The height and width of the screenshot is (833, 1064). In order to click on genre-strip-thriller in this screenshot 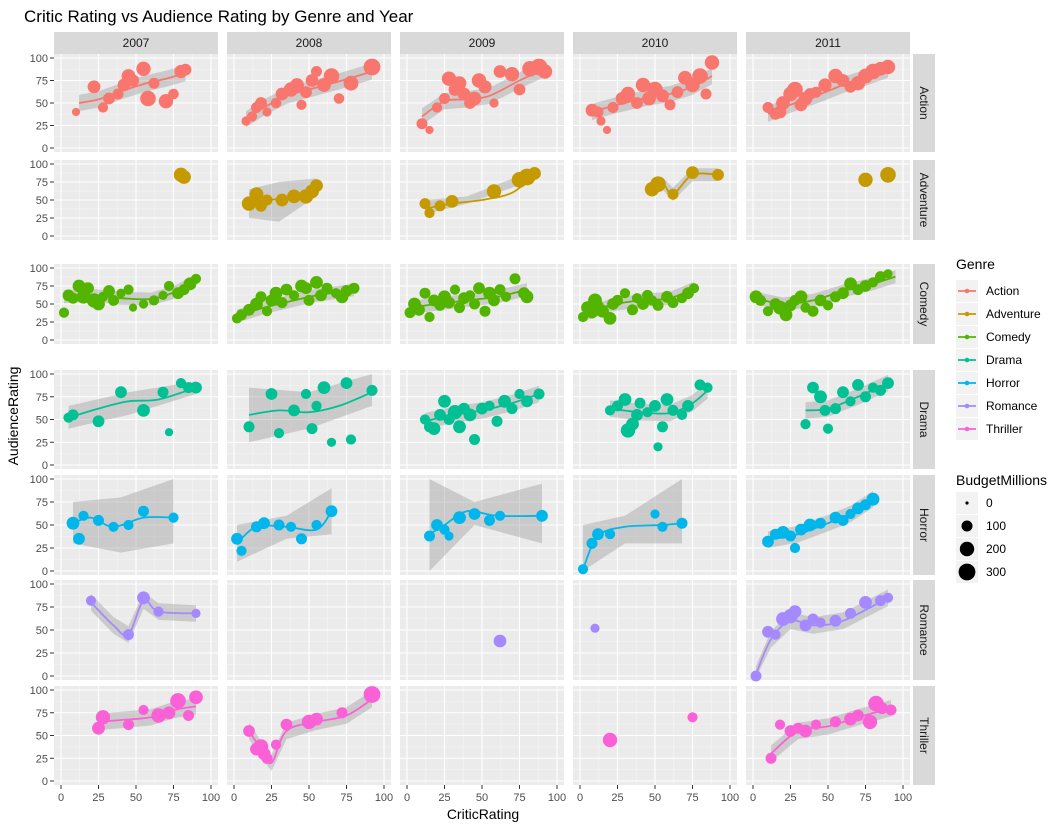, I will do `click(924, 735)`.